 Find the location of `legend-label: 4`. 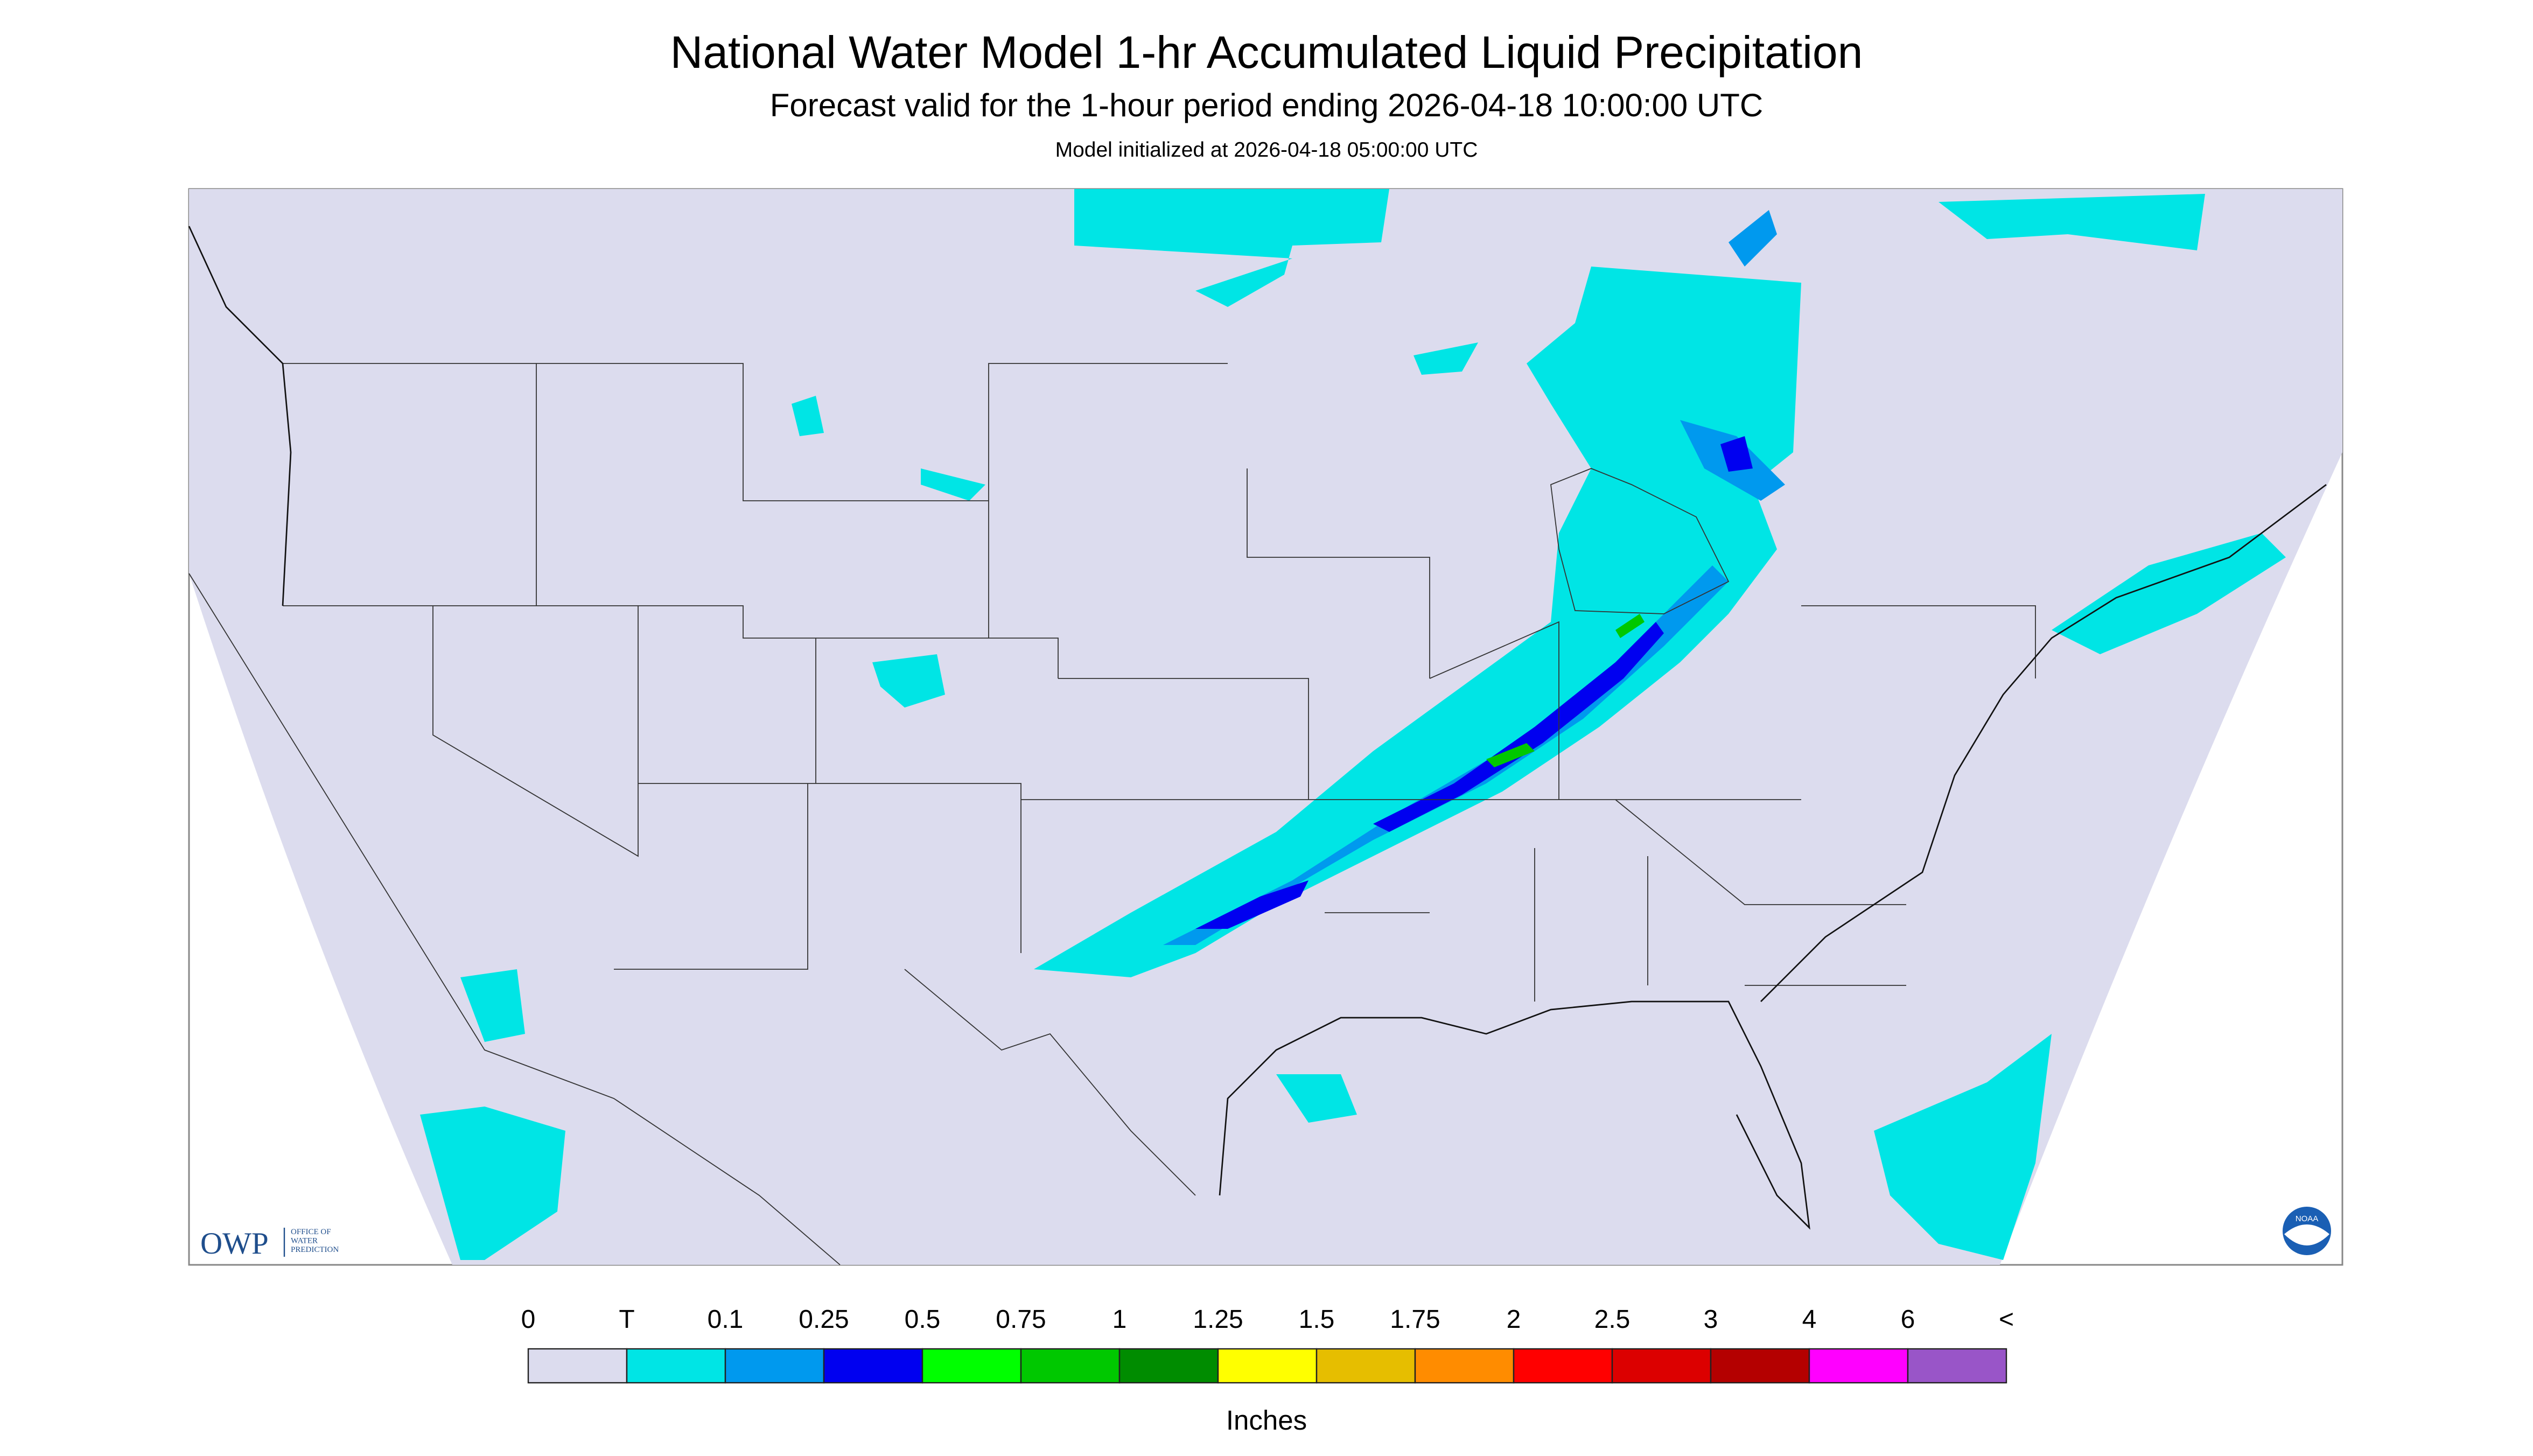

legend-label: 4 is located at coordinates (1810, 1319).